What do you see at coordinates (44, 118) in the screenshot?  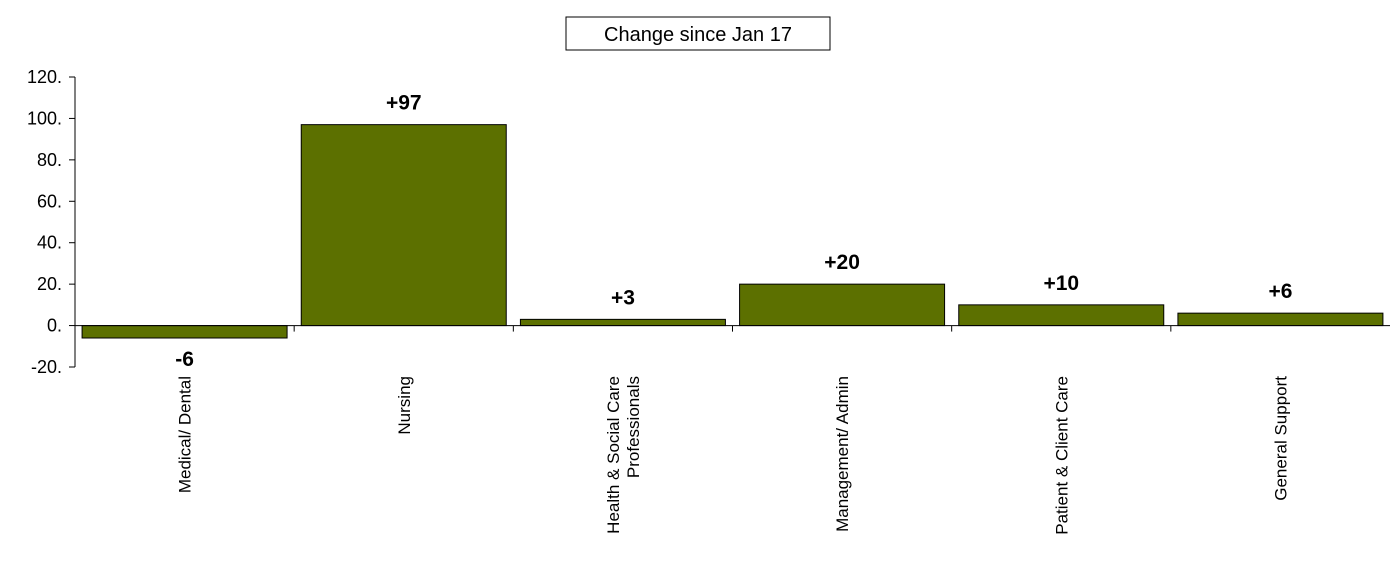 I see `y-tick-label: 100.` at bounding box center [44, 118].